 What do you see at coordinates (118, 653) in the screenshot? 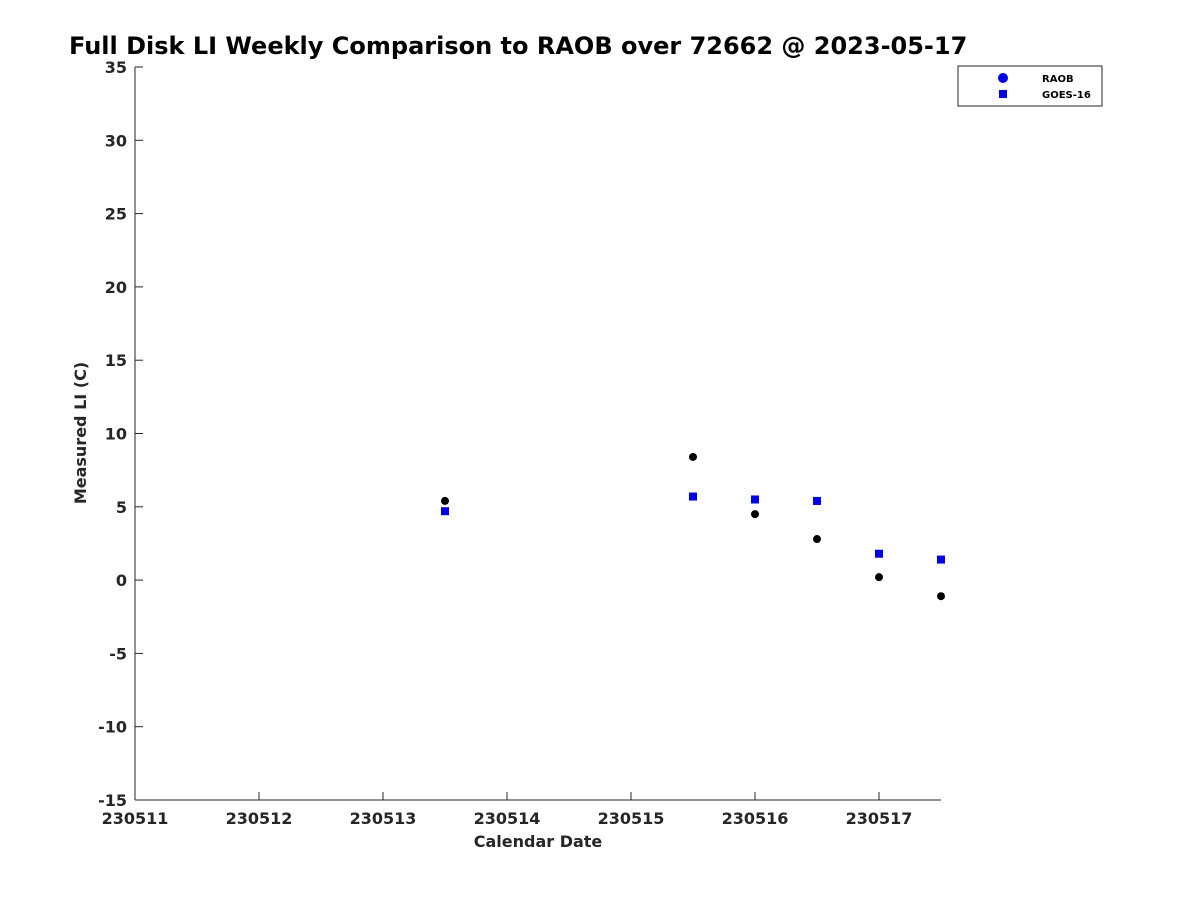
I see `y-tick-label: -5` at bounding box center [118, 653].